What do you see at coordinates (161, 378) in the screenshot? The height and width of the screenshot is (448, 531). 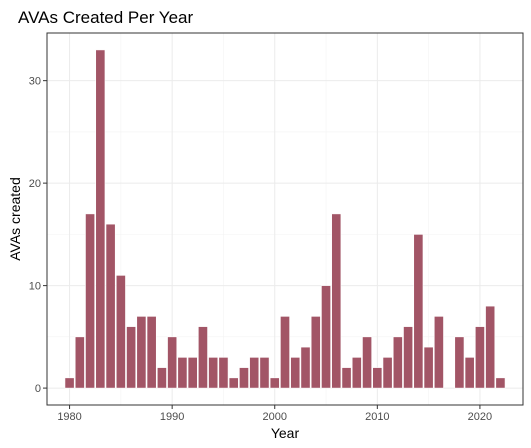 I see `bar-1989` at bounding box center [161, 378].